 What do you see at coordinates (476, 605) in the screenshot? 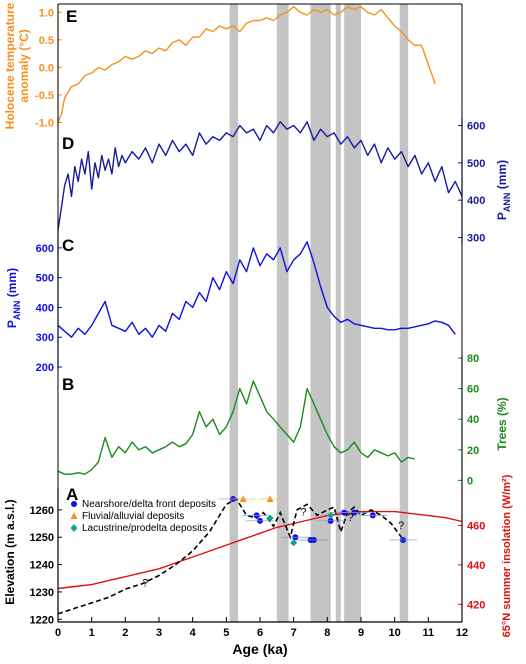
I see `y2-tick-label: 420` at bounding box center [476, 605].